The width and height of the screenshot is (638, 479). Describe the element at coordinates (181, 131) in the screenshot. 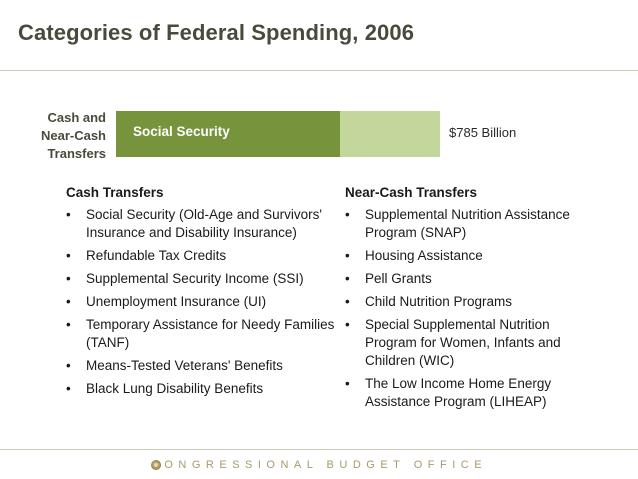

I see `social-security-label: Social Security` at that location.